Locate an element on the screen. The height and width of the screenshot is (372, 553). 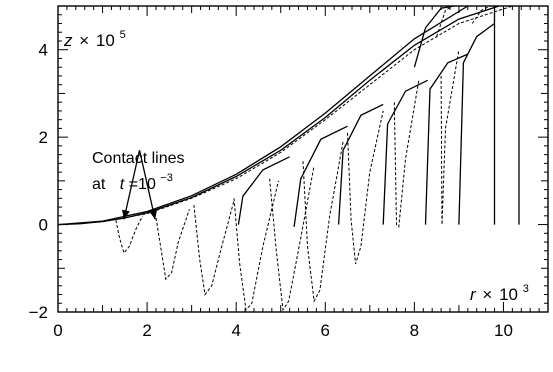
x-tick-label: 2 is located at coordinates (146, 330).